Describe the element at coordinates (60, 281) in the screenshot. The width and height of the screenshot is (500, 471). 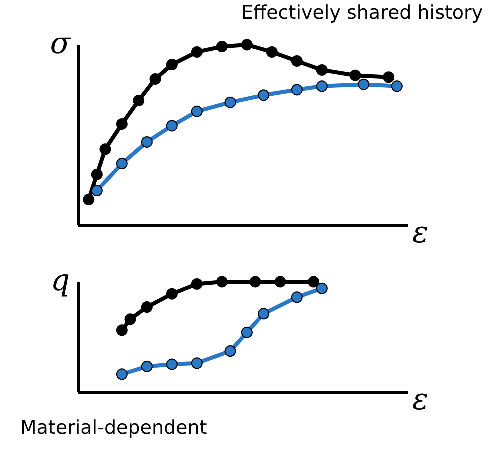
I see `y-axis-title: q` at that location.